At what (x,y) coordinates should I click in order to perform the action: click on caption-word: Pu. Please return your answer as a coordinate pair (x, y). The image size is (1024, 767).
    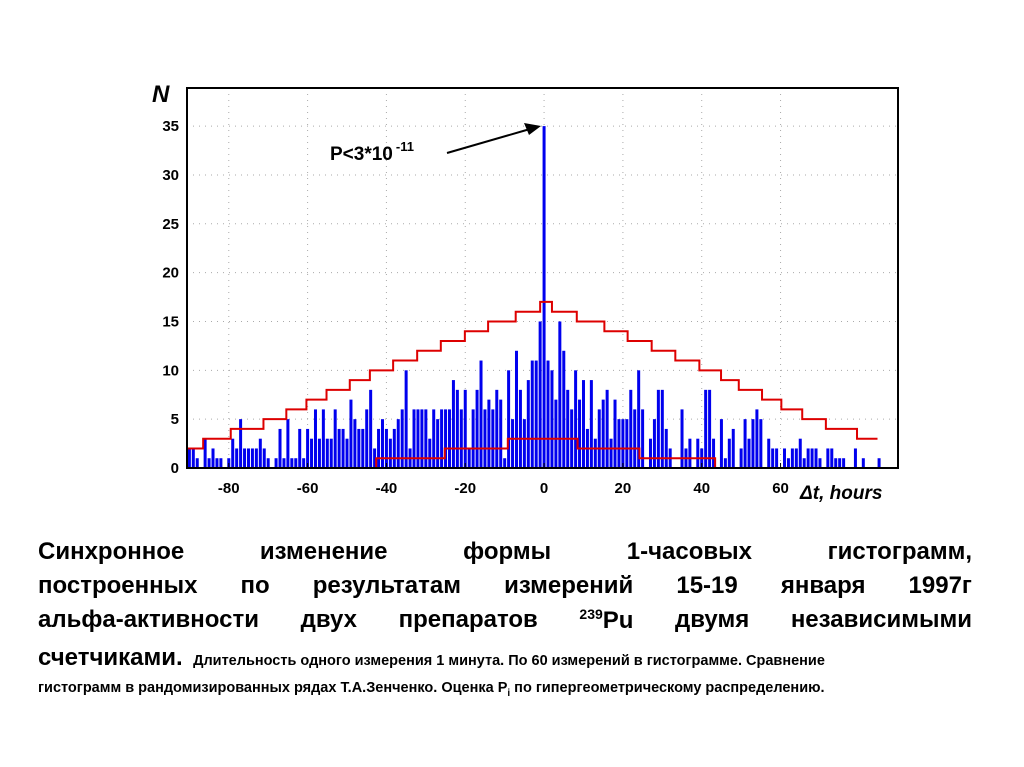
    Looking at the image, I should click on (618, 620).